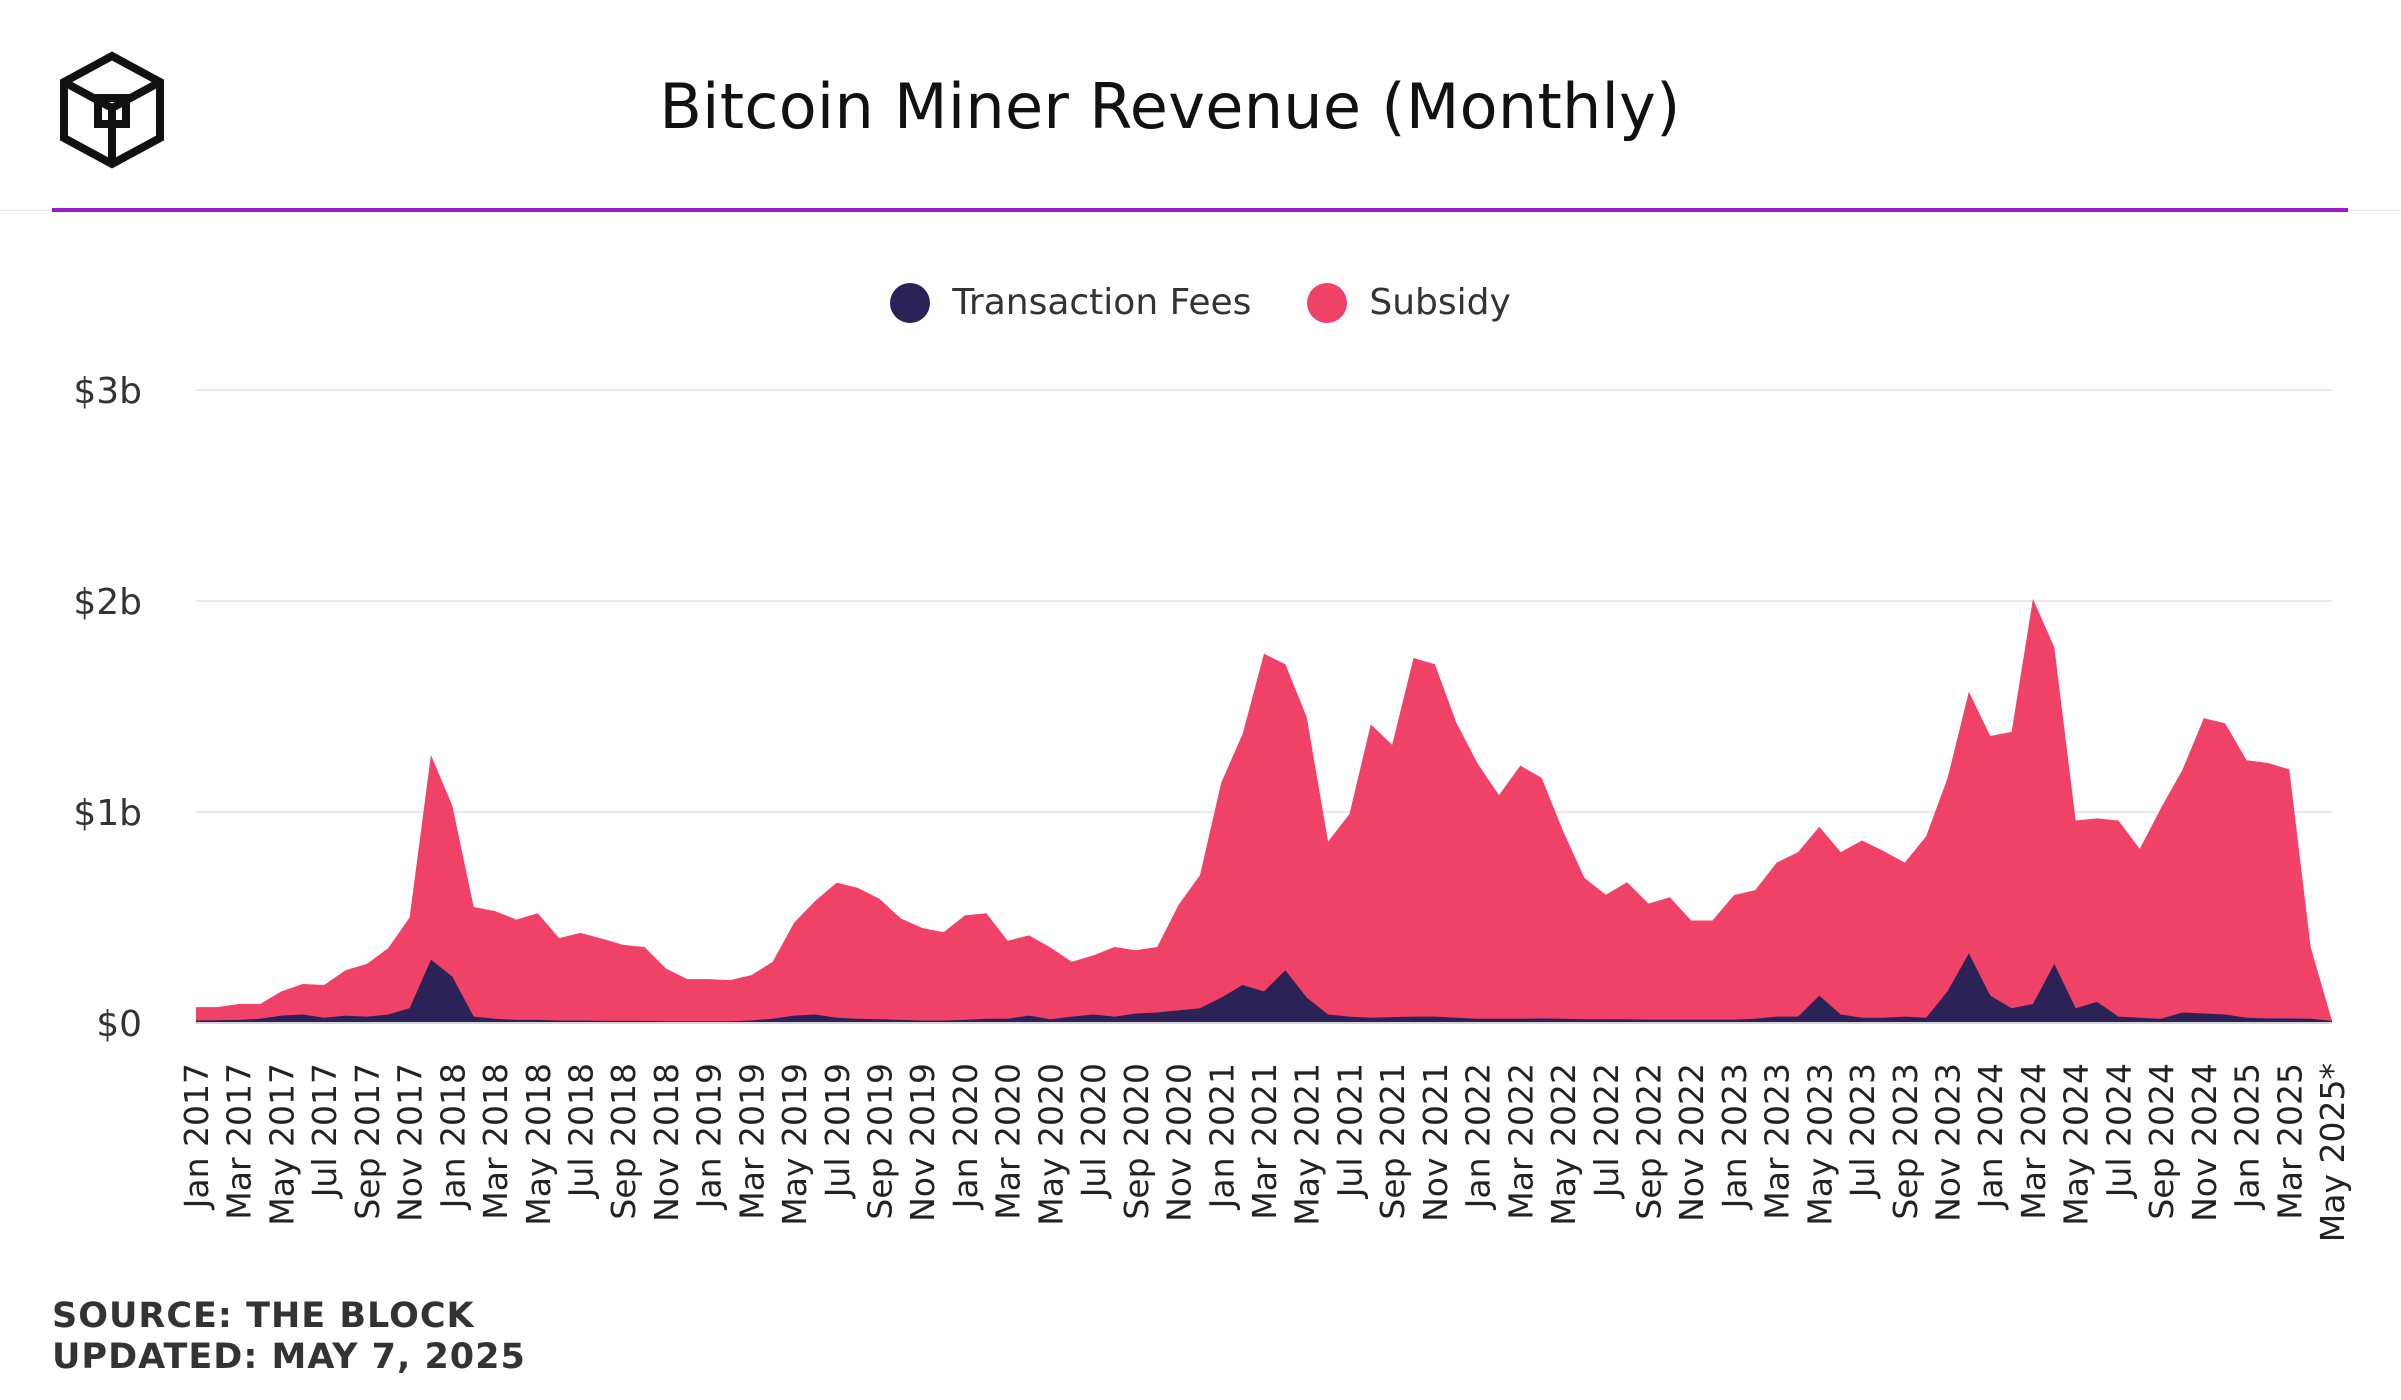 Image resolution: width=2401 pixels, height=1400 pixels. Describe the element at coordinates (112, 110) in the screenshot. I see `cube-logo-icon` at that location.